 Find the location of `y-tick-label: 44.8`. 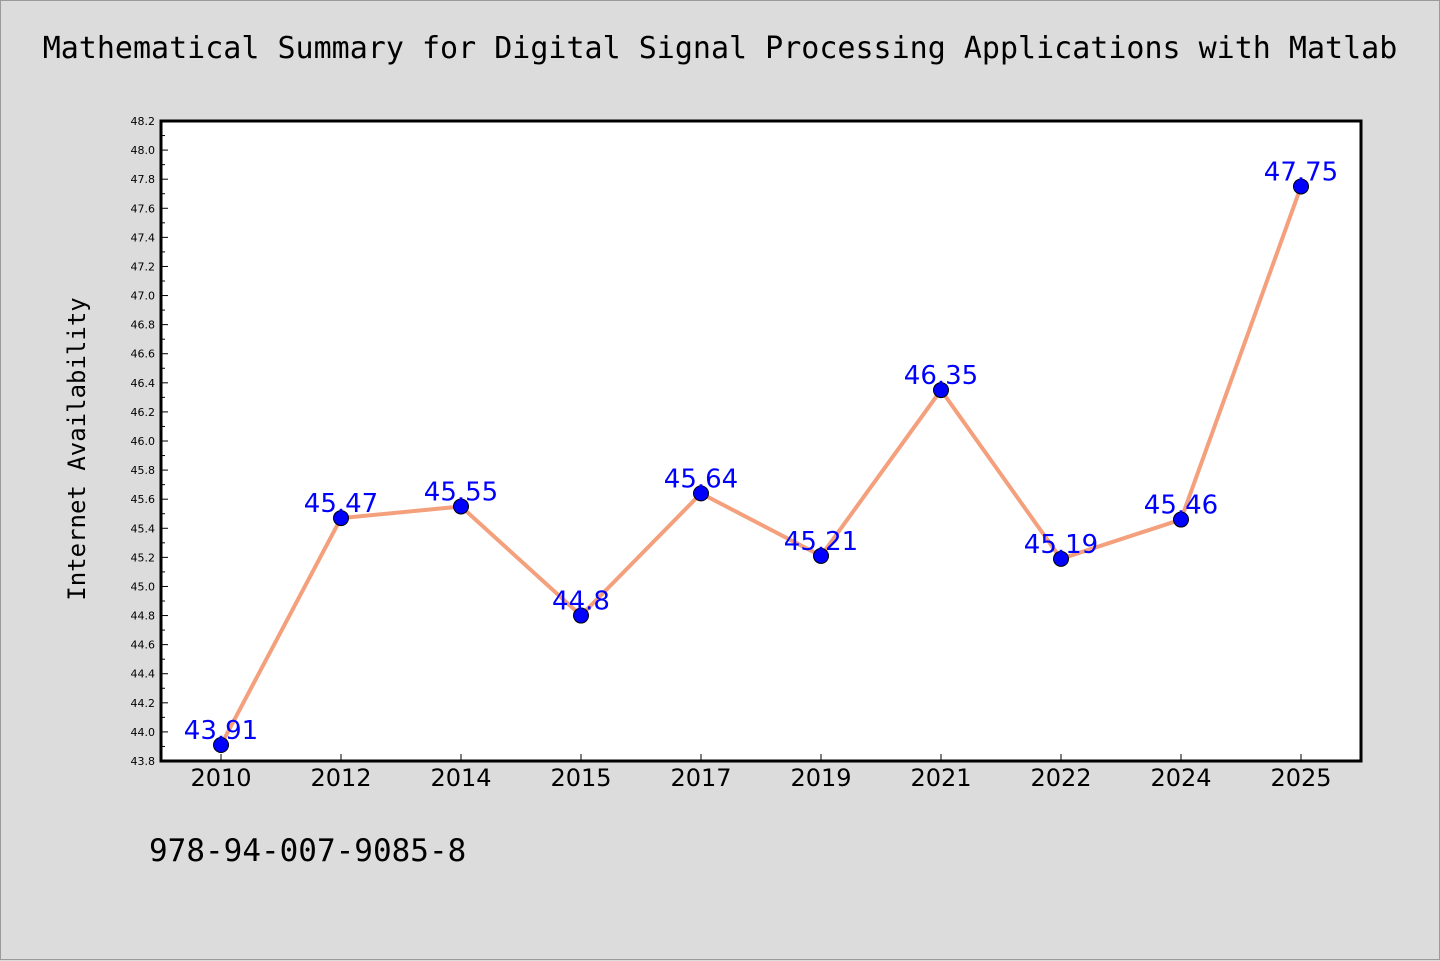

y-tick-label: 44.8 is located at coordinates (143, 616).